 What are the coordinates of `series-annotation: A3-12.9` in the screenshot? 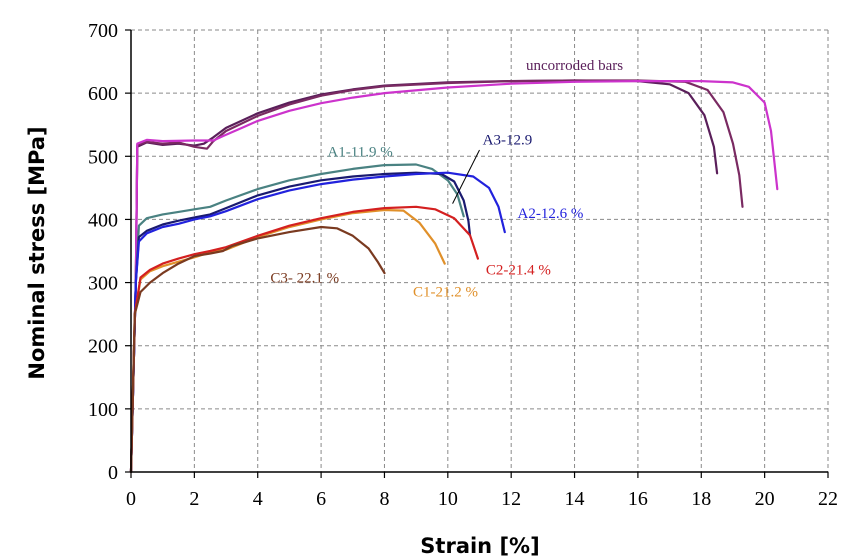 It's located at (508, 140).